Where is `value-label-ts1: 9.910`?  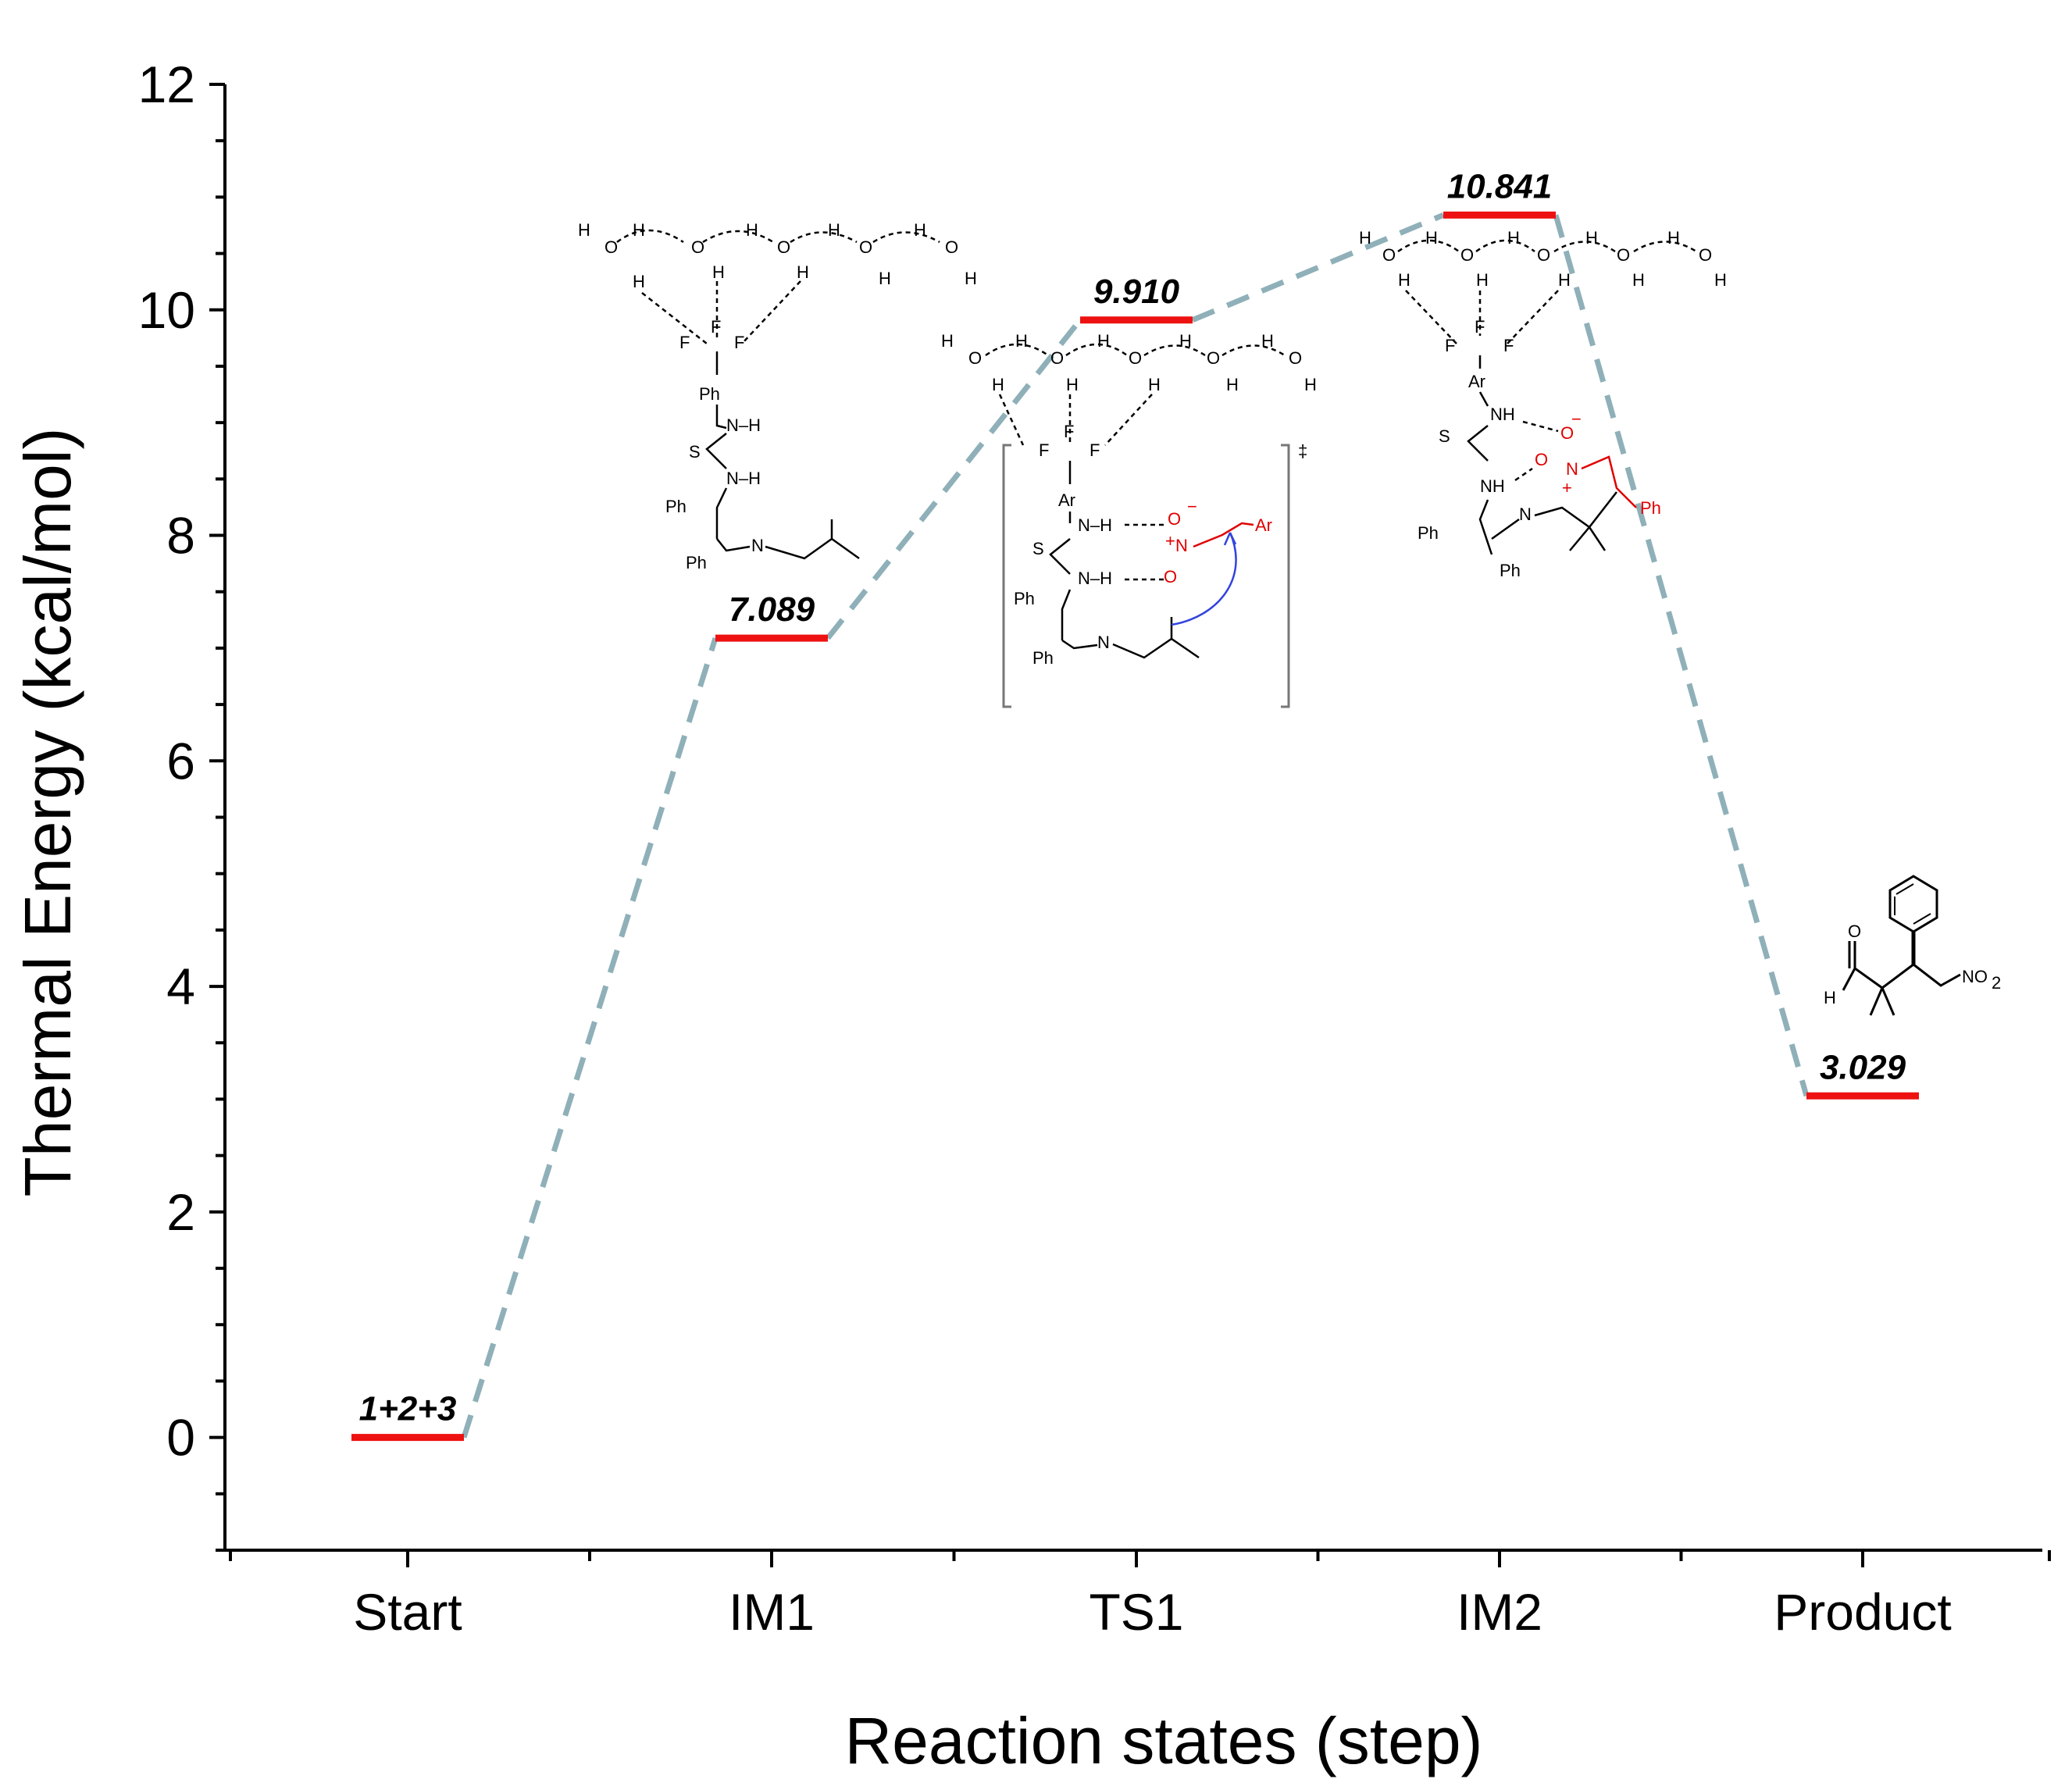 value-label-ts1: 9.910 is located at coordinates (1136, 292).